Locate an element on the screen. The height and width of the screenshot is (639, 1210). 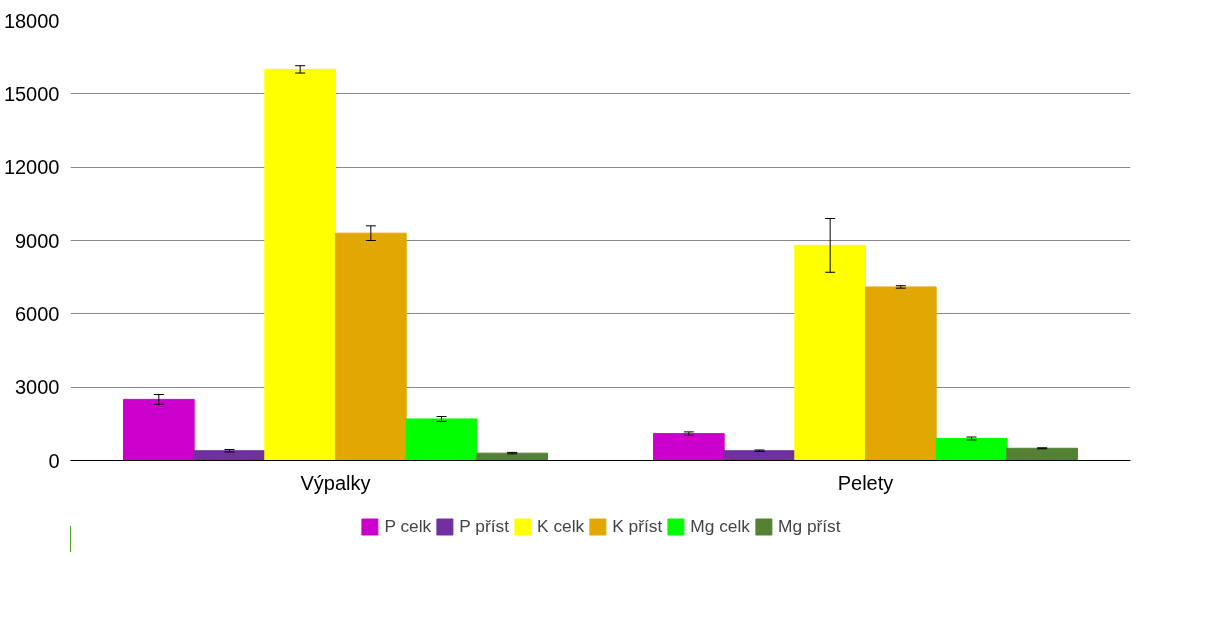
y-tick-label: 12000 is located at coordinates (31, 167).